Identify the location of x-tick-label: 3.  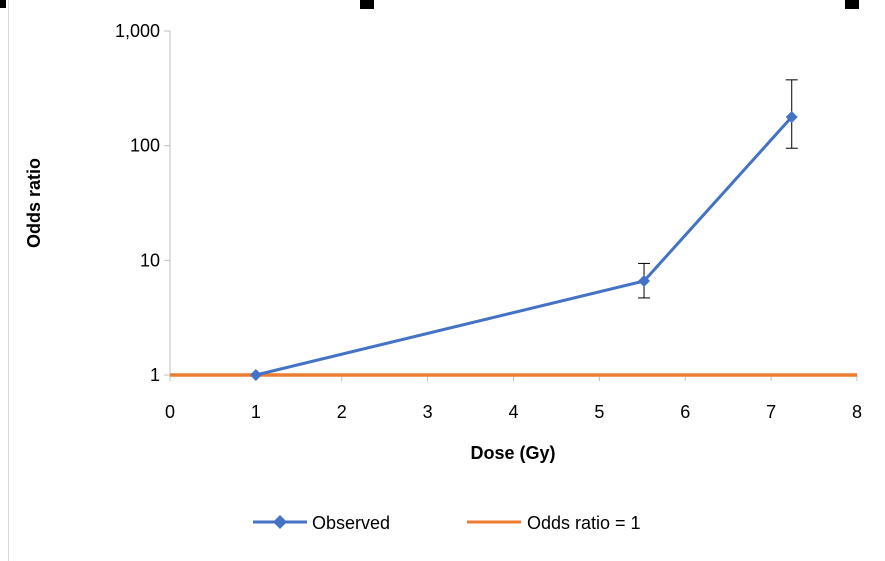
(428, 412).